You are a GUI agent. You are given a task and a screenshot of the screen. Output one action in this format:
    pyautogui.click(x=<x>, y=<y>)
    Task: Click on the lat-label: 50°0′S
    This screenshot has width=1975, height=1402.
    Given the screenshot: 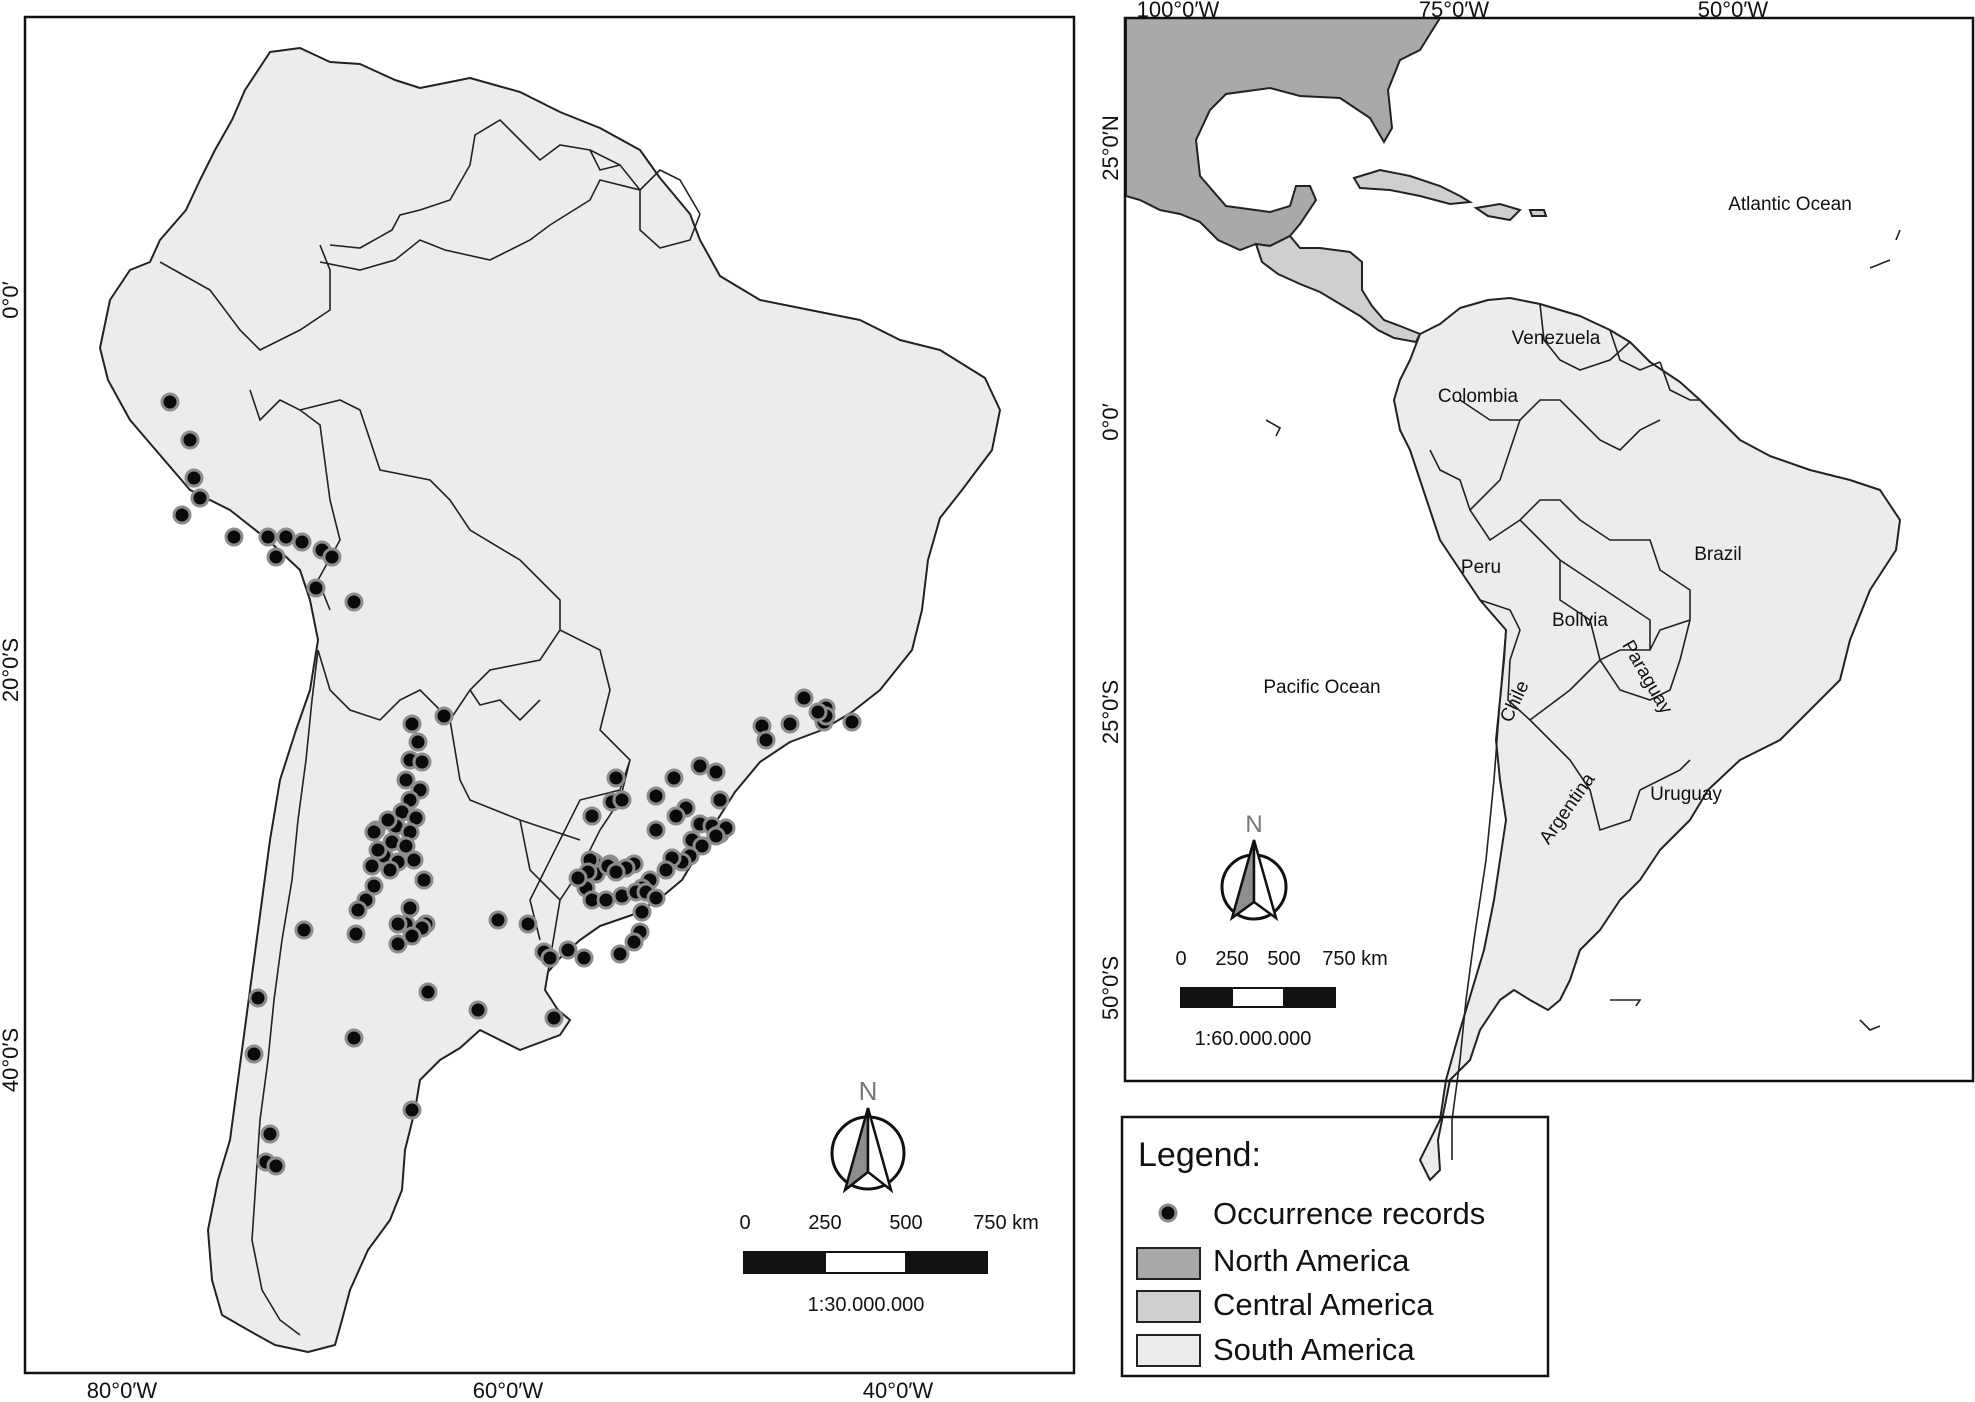 What is the action you would take?
    pyautogui.click(x=1110, y=988)
    